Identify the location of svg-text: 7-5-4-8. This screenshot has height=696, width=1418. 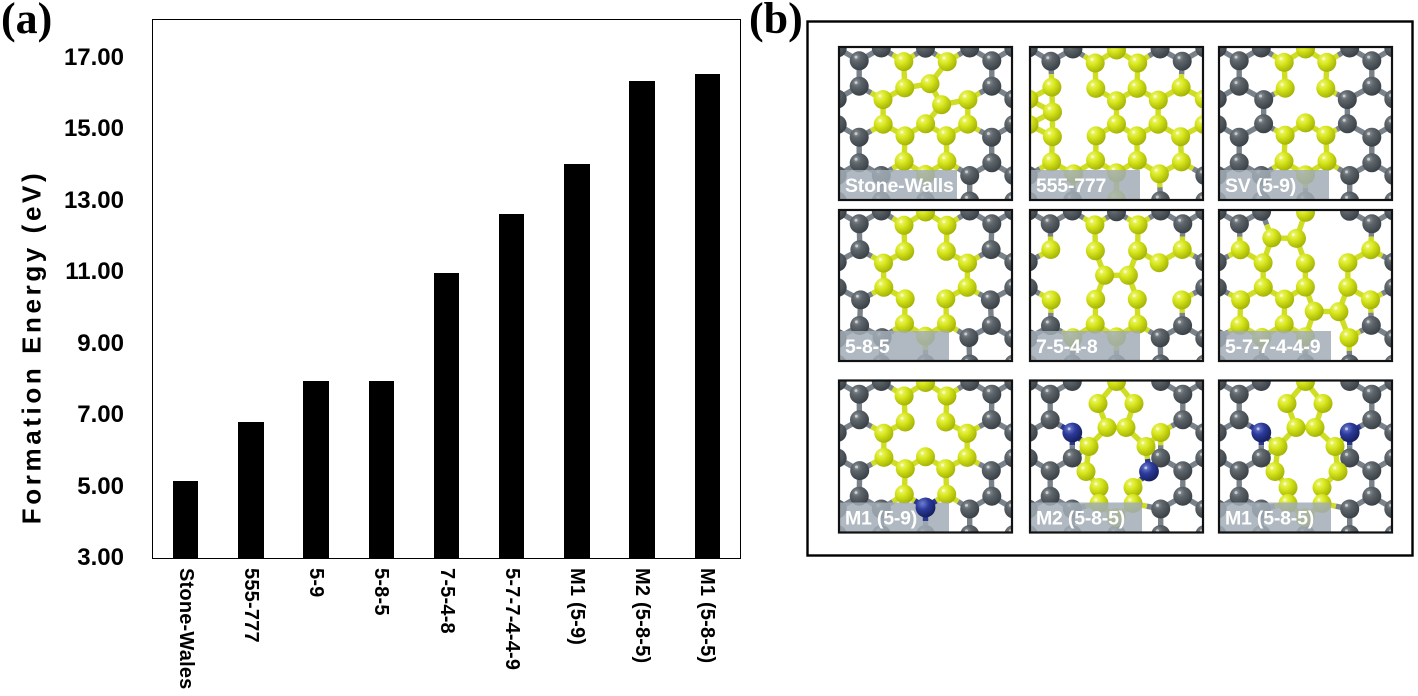
(1067, 347).